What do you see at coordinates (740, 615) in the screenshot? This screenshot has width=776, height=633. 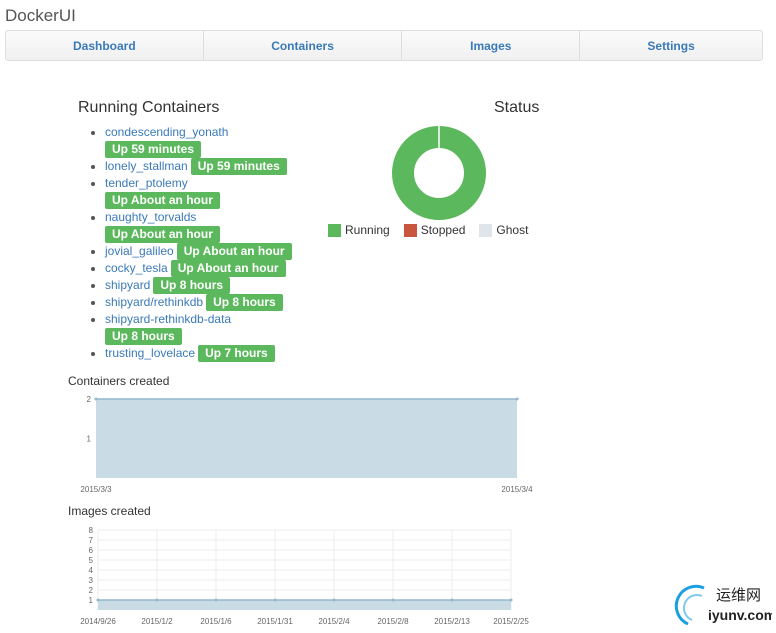 I see `watermark-en: iyunv.com` at bounding box center [740, 615].